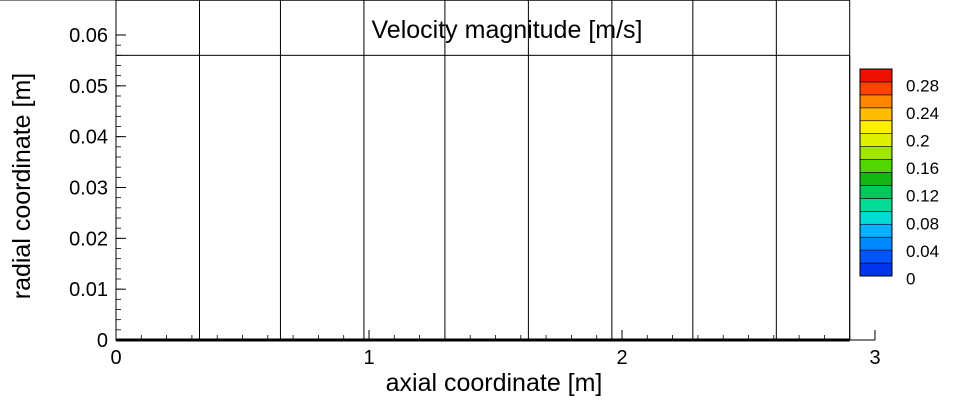  What do you see at coordinates (922, 223) in the screenshot?
I see `colorbar-tick-label: 0.08` at bounding box center [922, 223].